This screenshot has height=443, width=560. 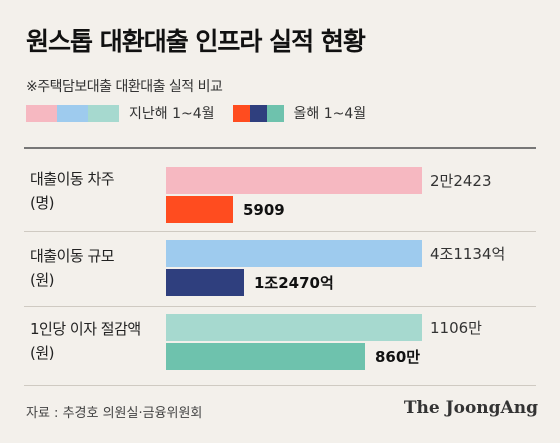 I want to click on bar-prev-borrowers, so click(x=294, y=180).